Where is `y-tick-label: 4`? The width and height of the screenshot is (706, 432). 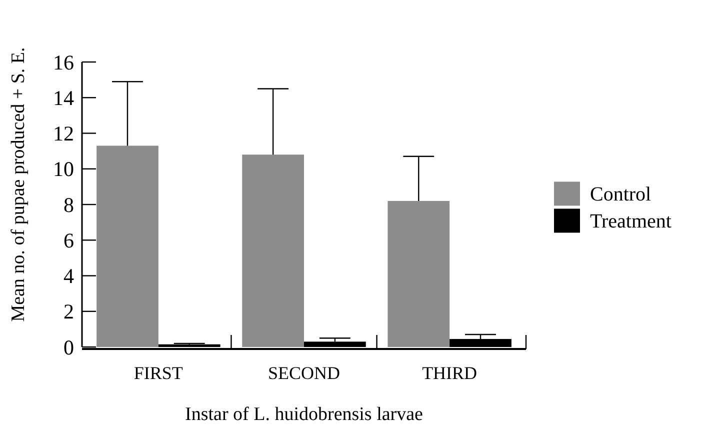
y-tick-label: 4 is located at coordinates (69, 276).